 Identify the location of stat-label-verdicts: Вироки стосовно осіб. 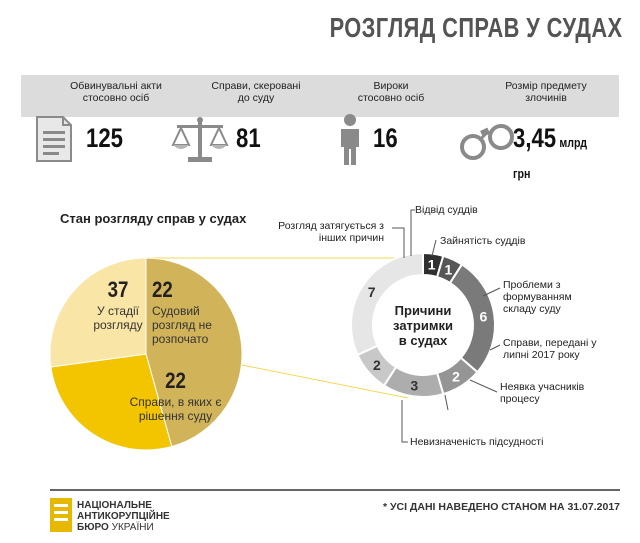
(391, 92).